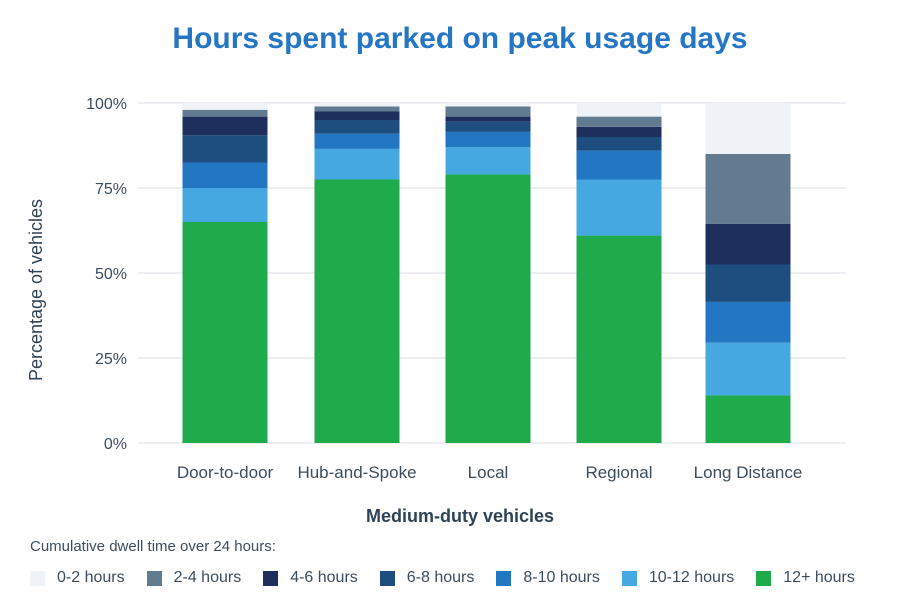  I want to click on x-category-label: Local, so click(488, 472).